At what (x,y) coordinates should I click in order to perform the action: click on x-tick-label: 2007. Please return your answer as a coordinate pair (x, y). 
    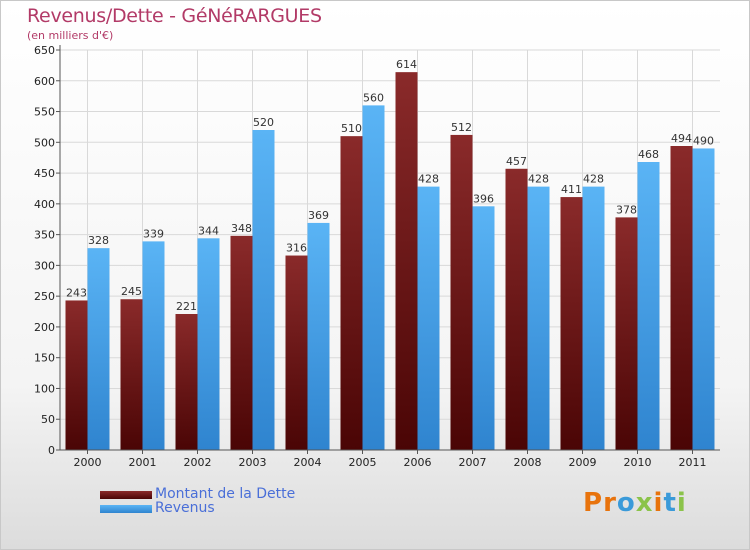
    Looking at the image, I should click on (473, 462).